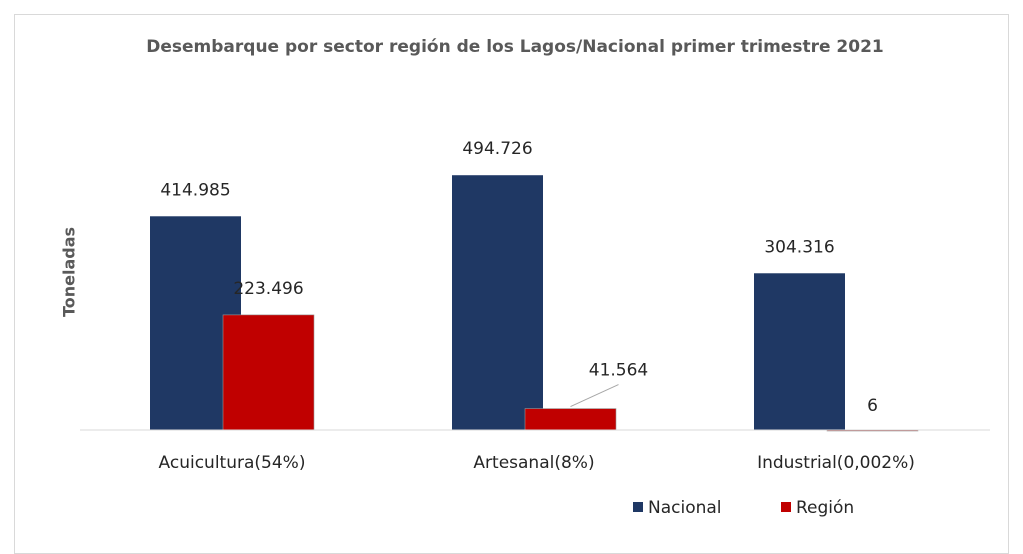  I want to click on data-label: 414.985, so click(195, 190).